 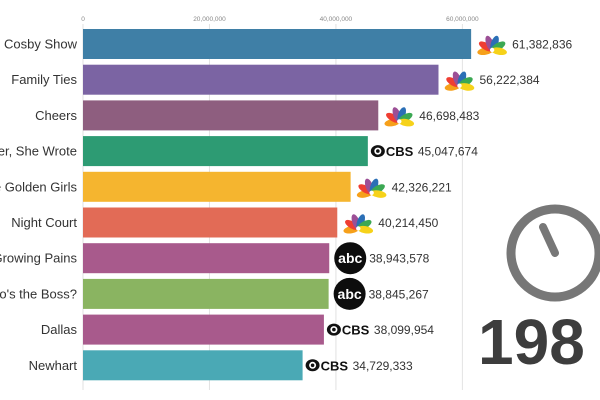 I want to click on bar-row: Murder, She Wrote CBS 45,047,674, so click(x=239, y=151).